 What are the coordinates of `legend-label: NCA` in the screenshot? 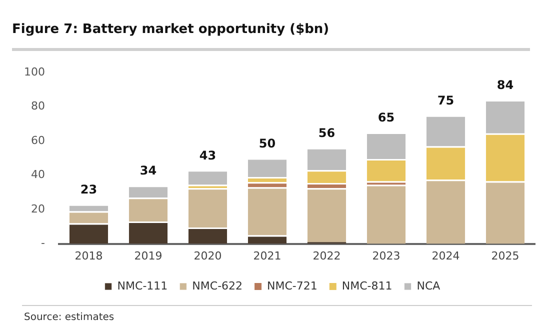 It's located at (428, 285).